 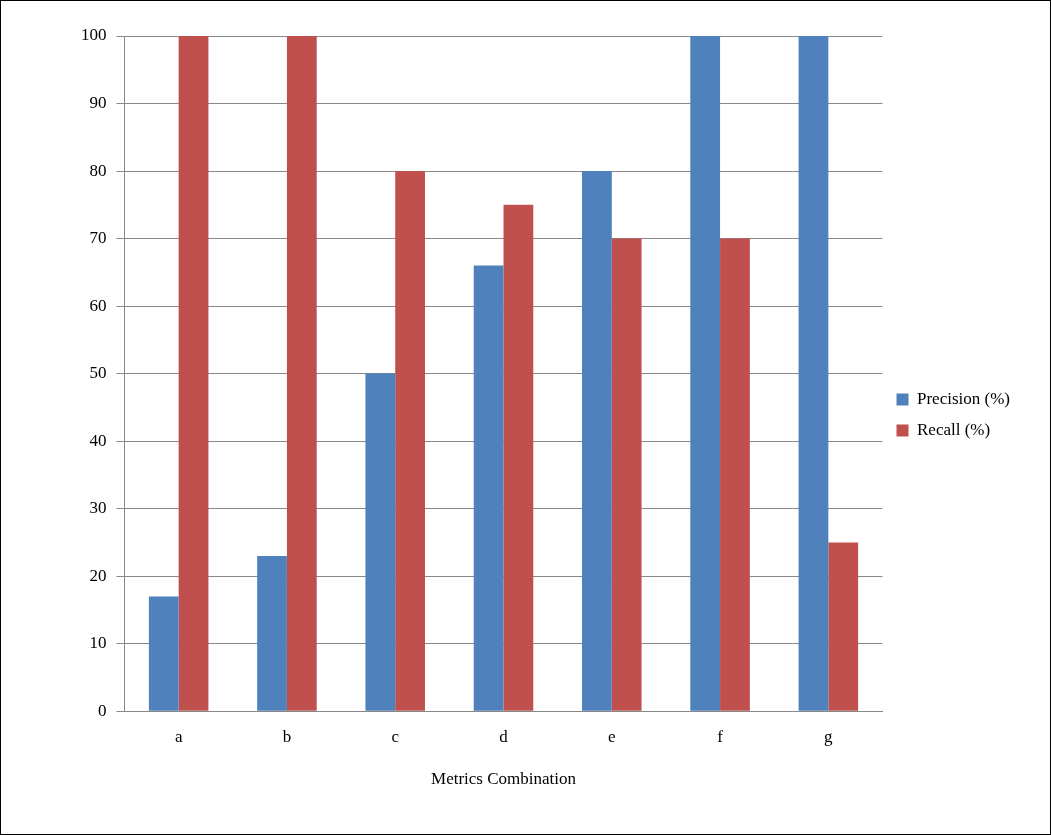 I want to click on x-tick-label: a, so click(x=178, y=736).